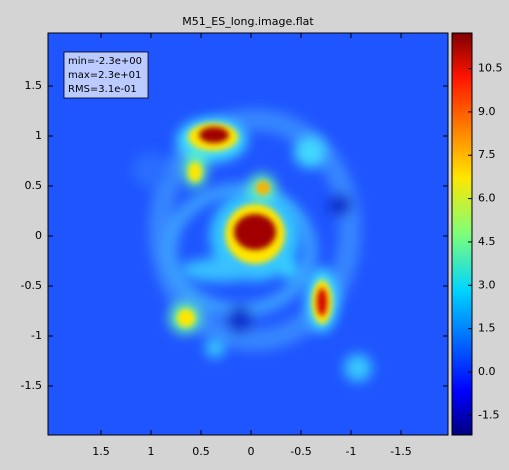  What do you see at coordinates (487, 198) in the screenshot?
I see `colorbar-tick-label: 6.0` at bounding box center [487, 198].